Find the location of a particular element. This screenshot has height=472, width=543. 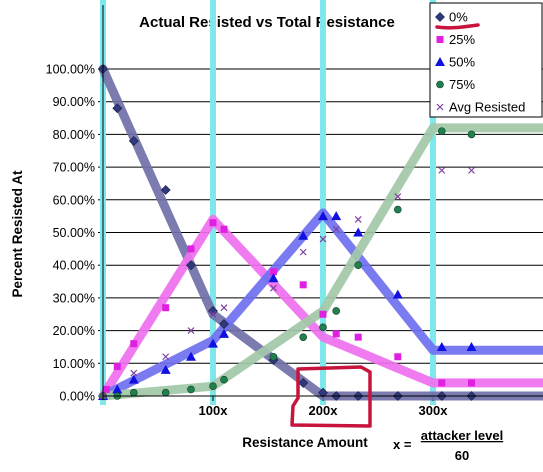

legend-box is located at coordinates (486, 60).